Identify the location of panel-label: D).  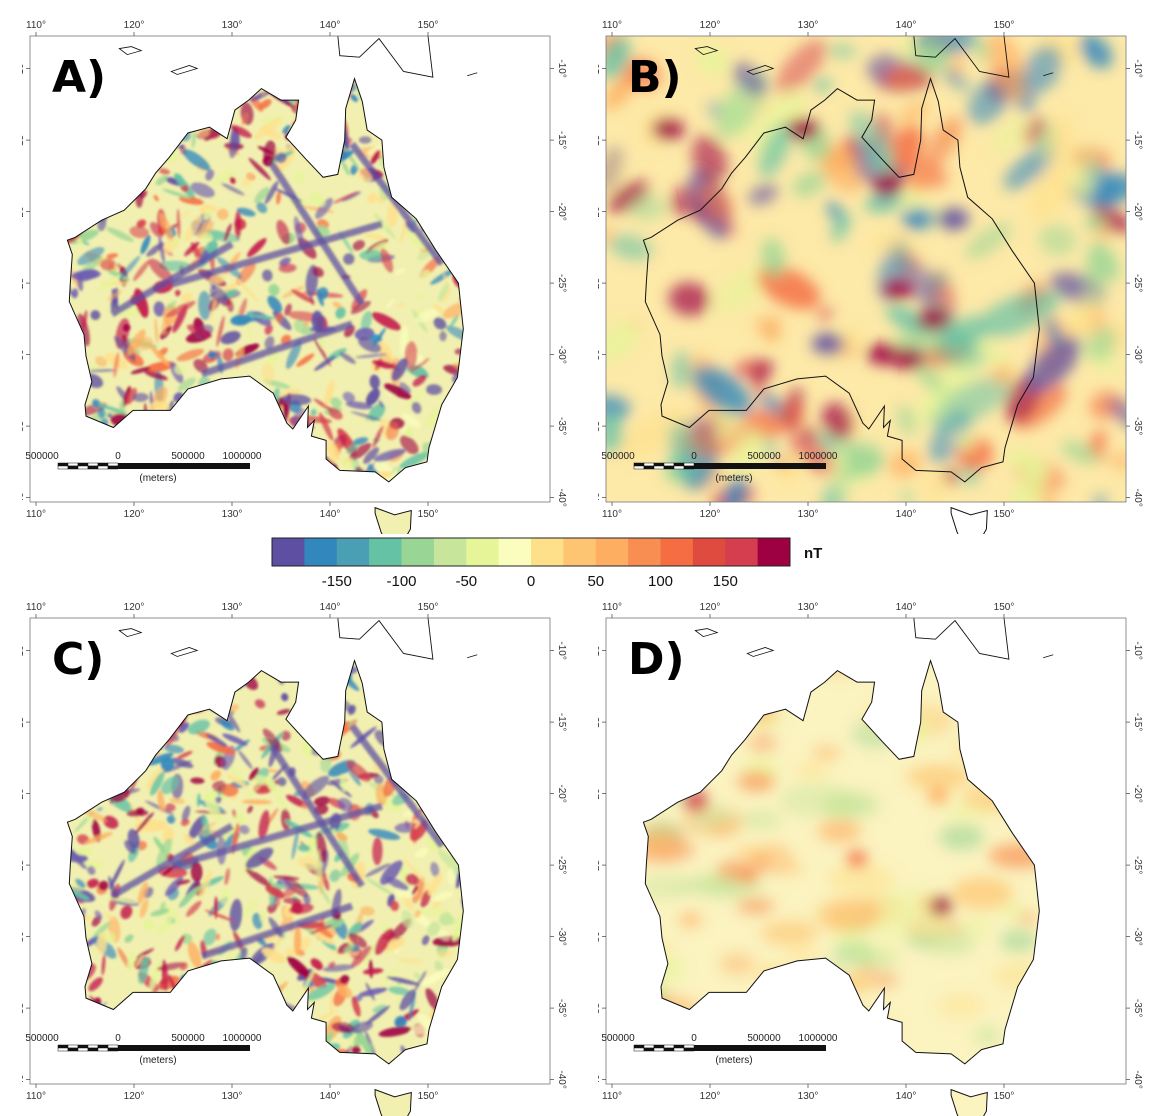
(656, 659).